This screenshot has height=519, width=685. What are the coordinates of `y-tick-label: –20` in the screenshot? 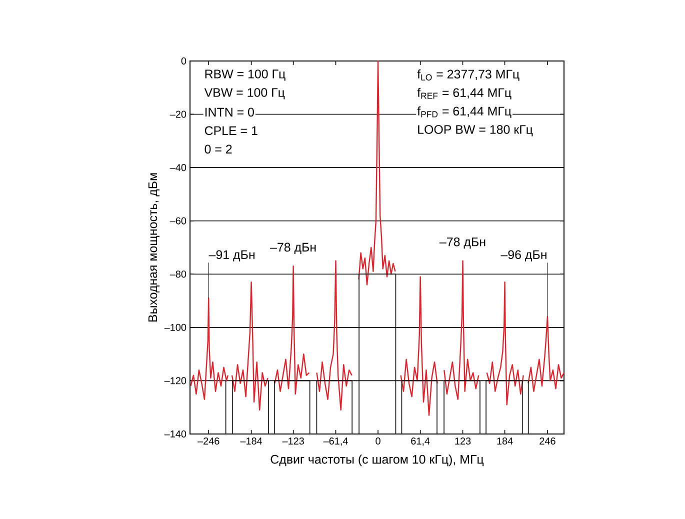 It's located at (178, 114).